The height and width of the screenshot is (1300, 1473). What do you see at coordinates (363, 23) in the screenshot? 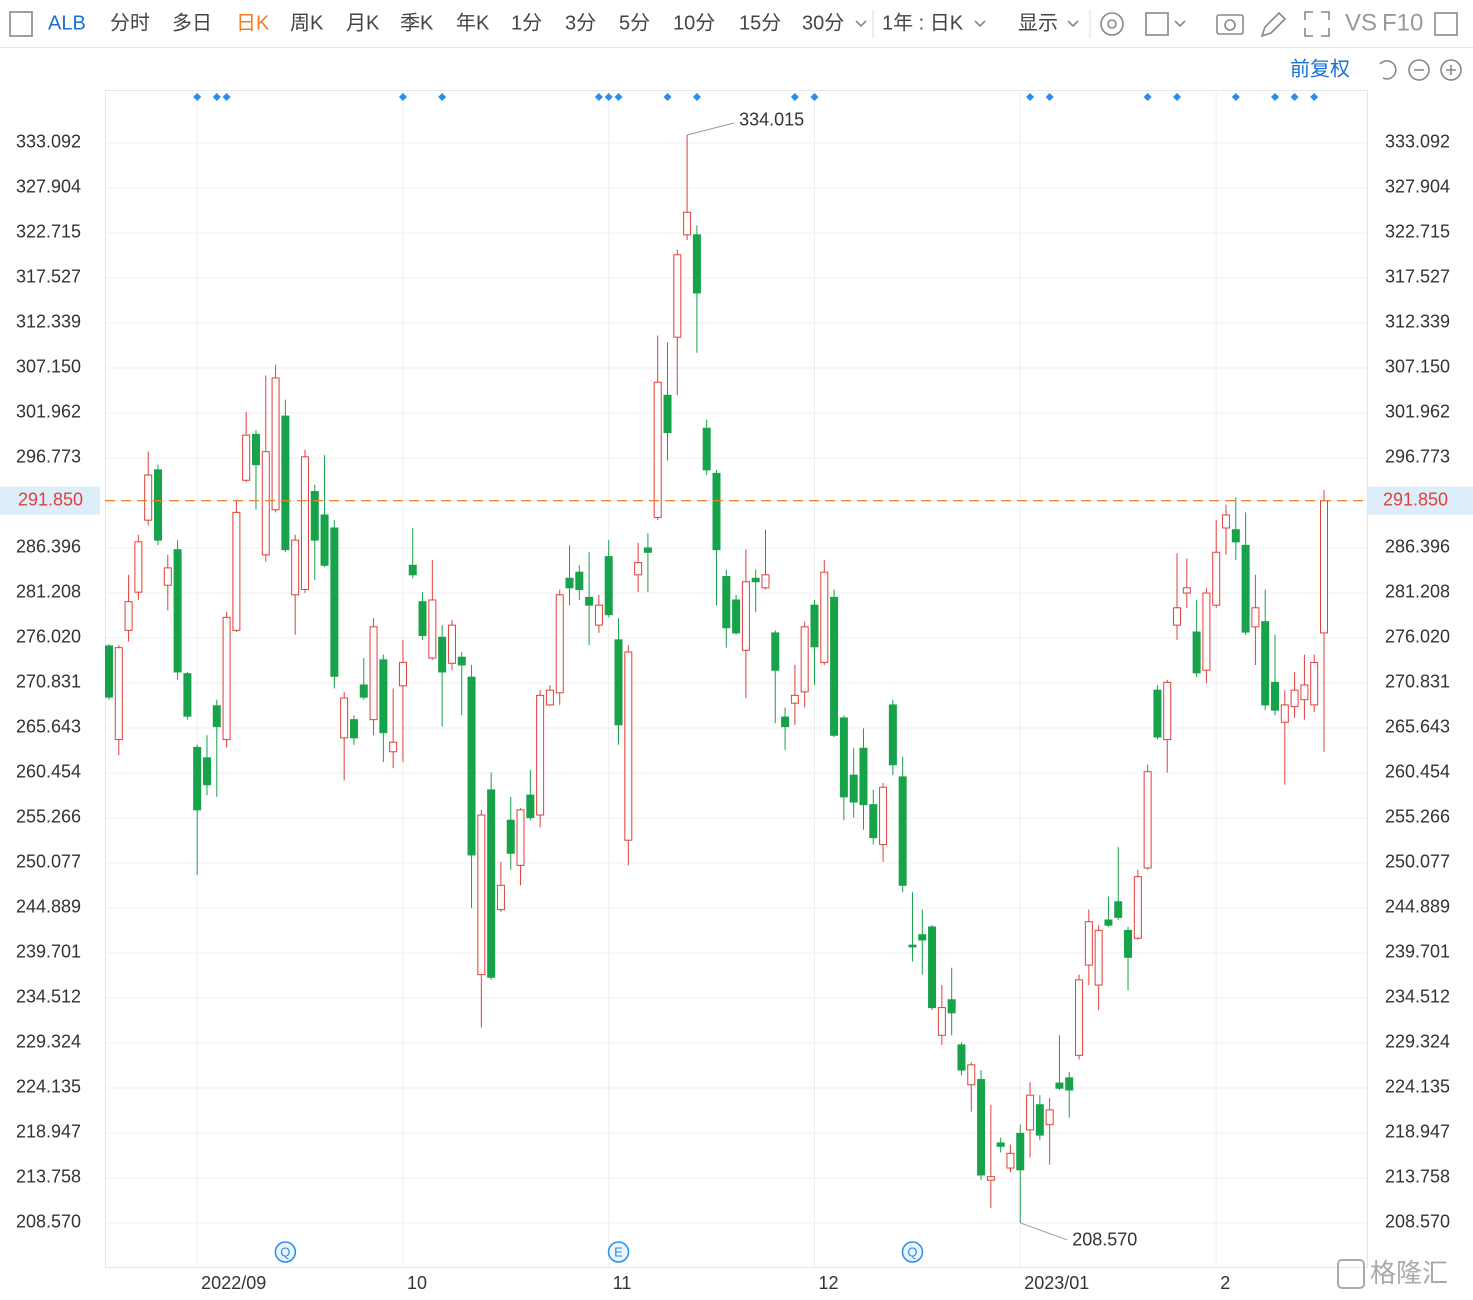
I see `period: 月K` at bounding box center [363, 23].